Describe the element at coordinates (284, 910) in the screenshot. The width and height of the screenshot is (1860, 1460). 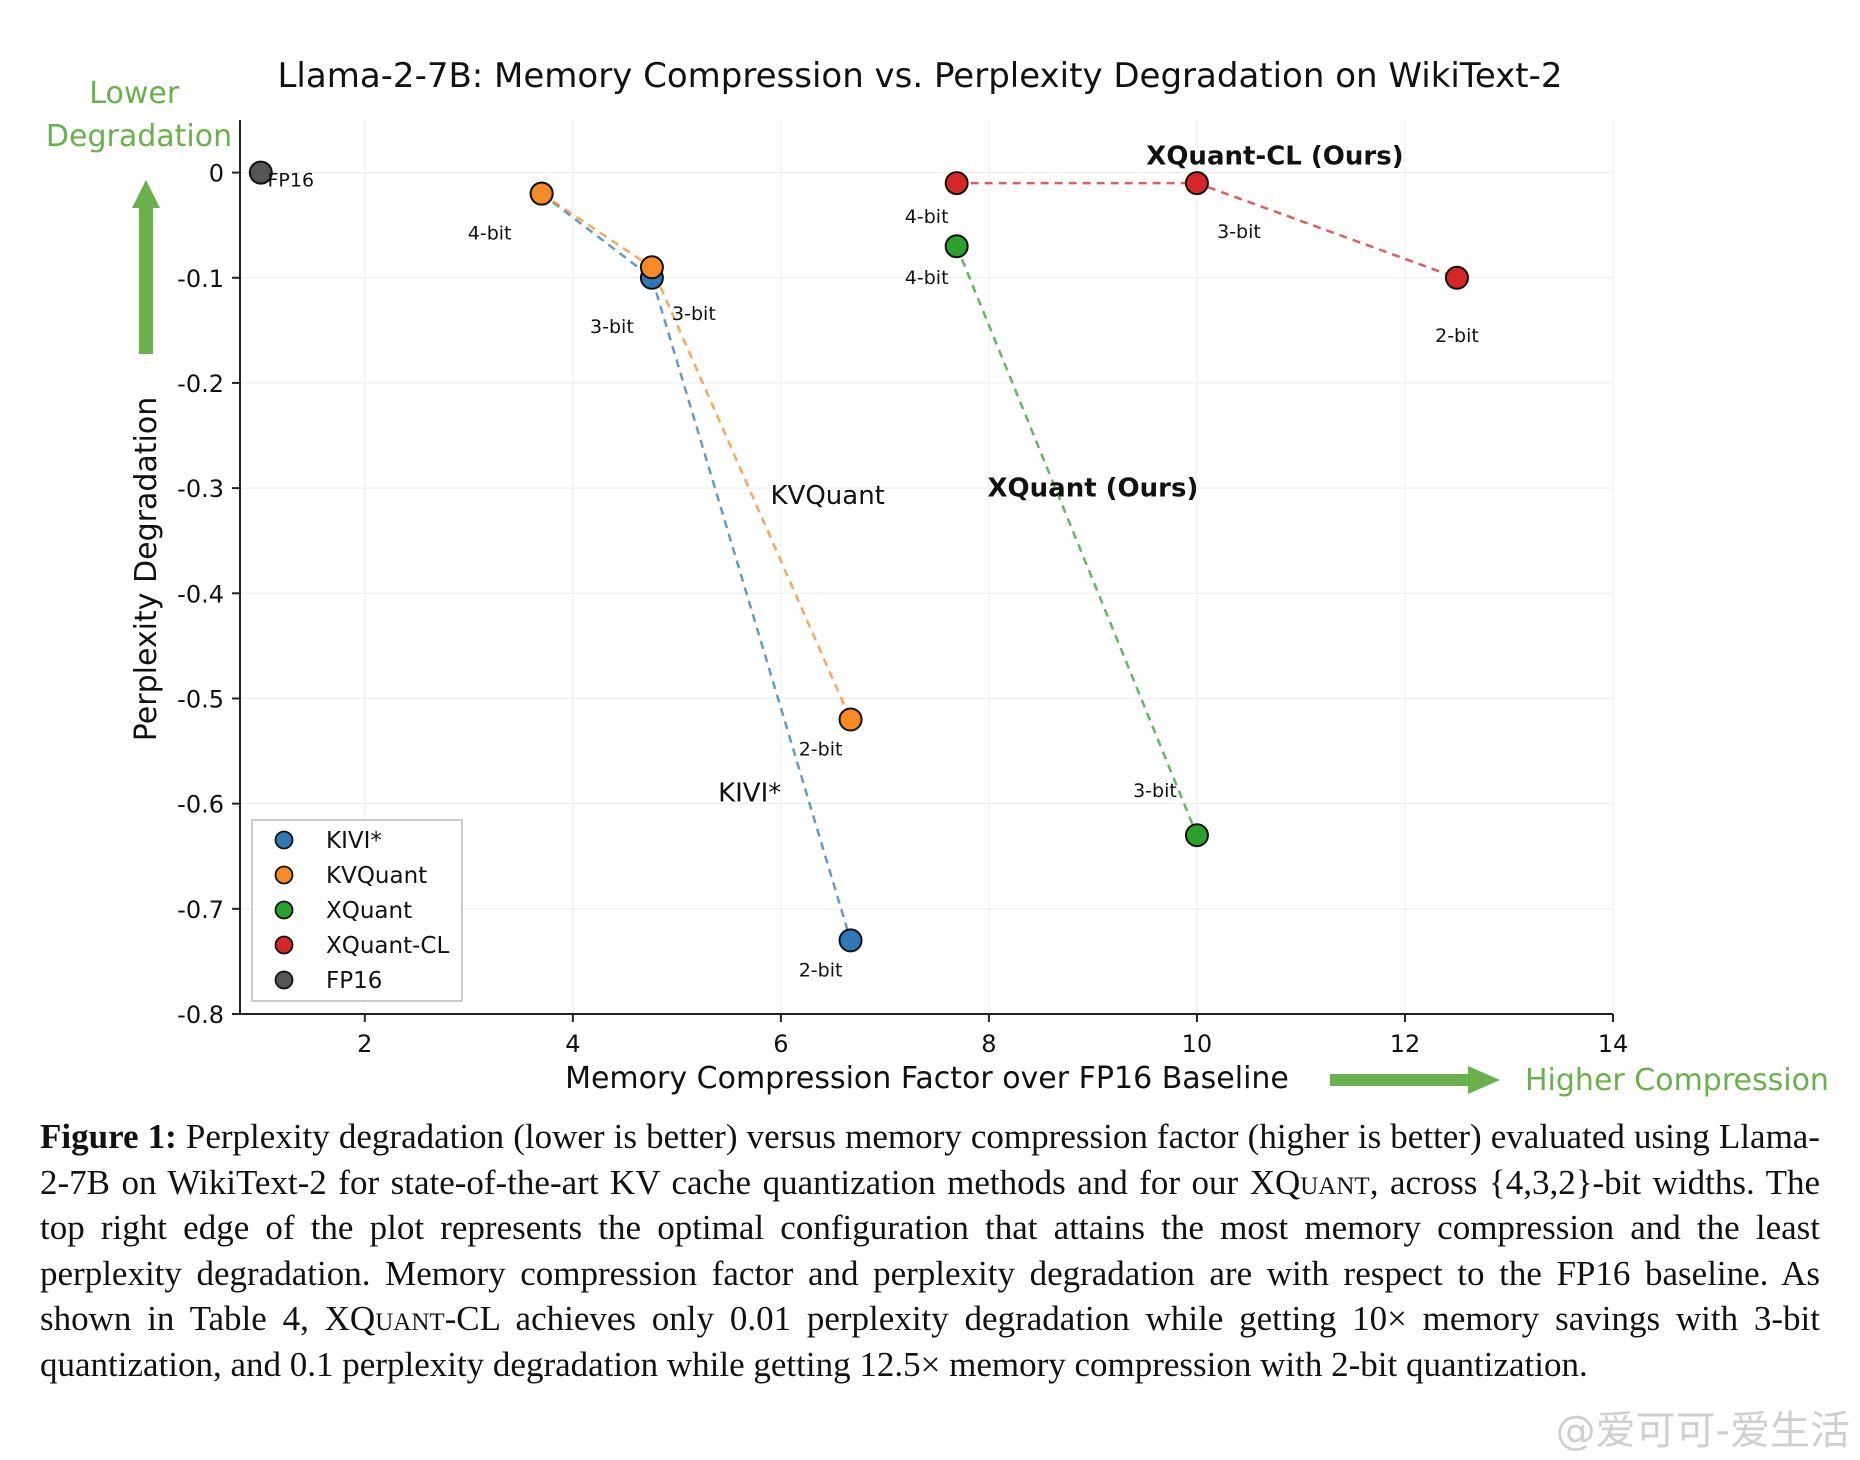
I see `legend-marker-xquant` at that location.